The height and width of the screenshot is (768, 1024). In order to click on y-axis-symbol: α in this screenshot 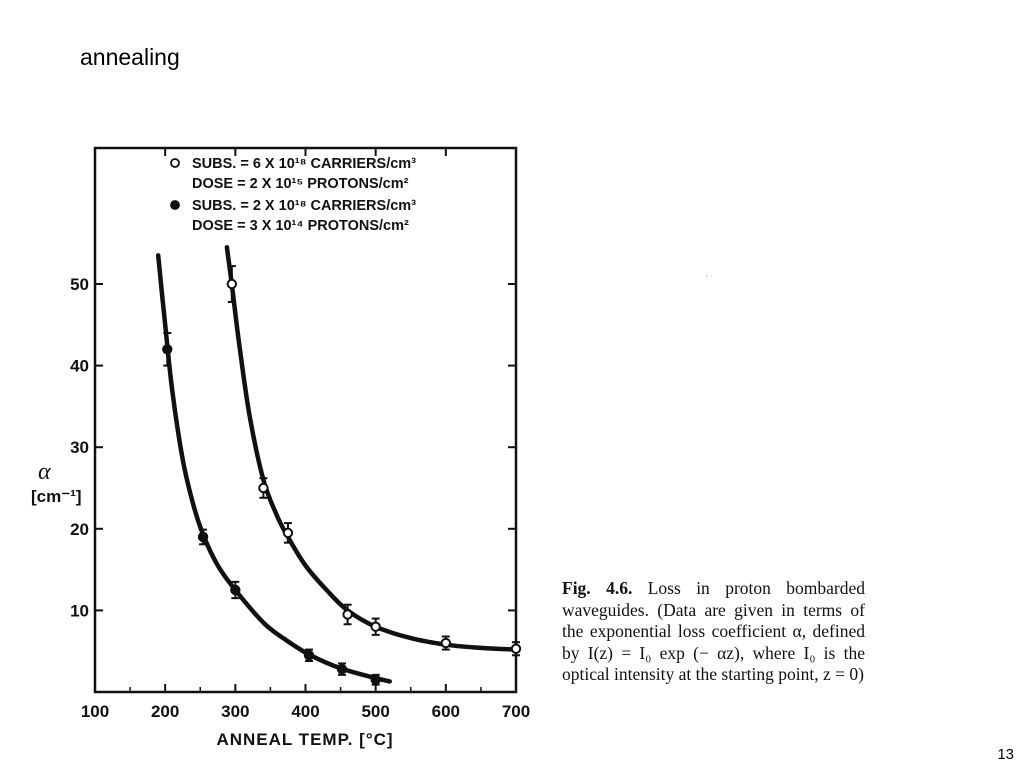, I will do `click(44, 472)`.